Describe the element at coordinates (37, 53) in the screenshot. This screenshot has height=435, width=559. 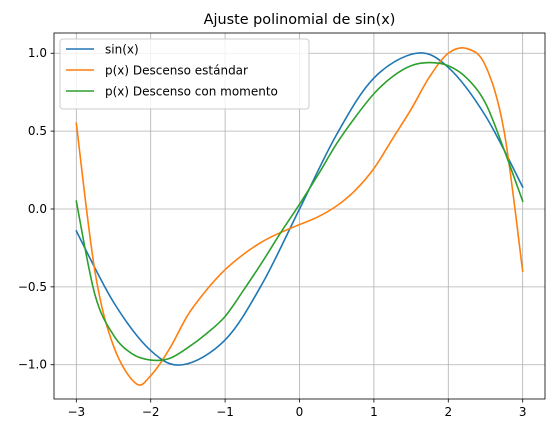
I see `y-tick-label: 1.0` at that location.